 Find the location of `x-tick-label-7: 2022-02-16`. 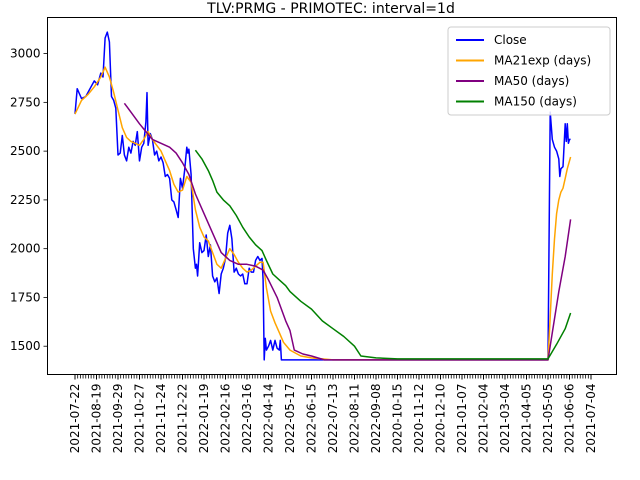

x-tick-label-7: 2022-02-16 is located at coordinates (226, 419).